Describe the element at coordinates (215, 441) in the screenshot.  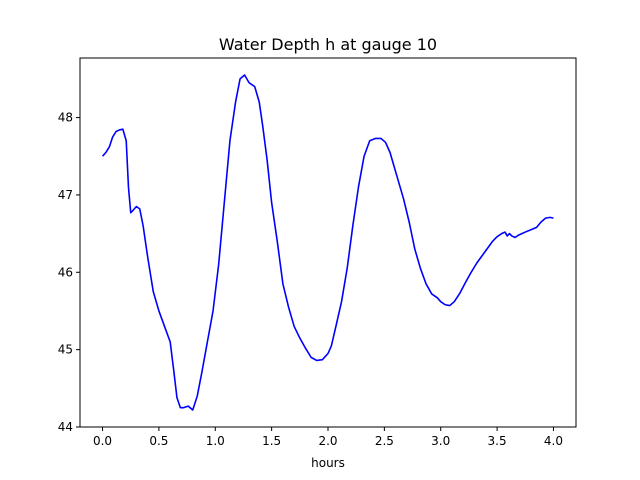
I see `x-tick-label: 1.0` at that location.